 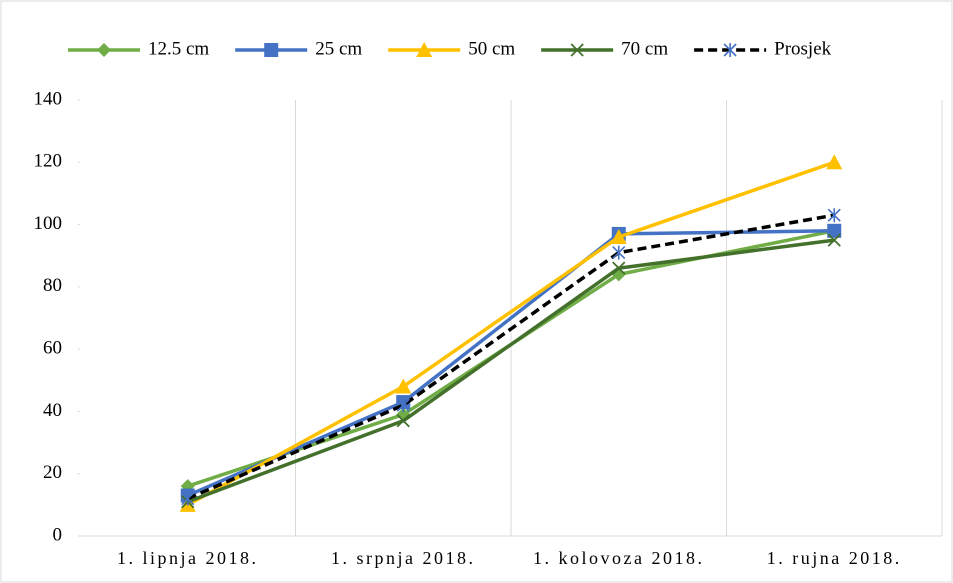 I want to click on legend-label: 12.5 cm, so click(x=178, y=48).